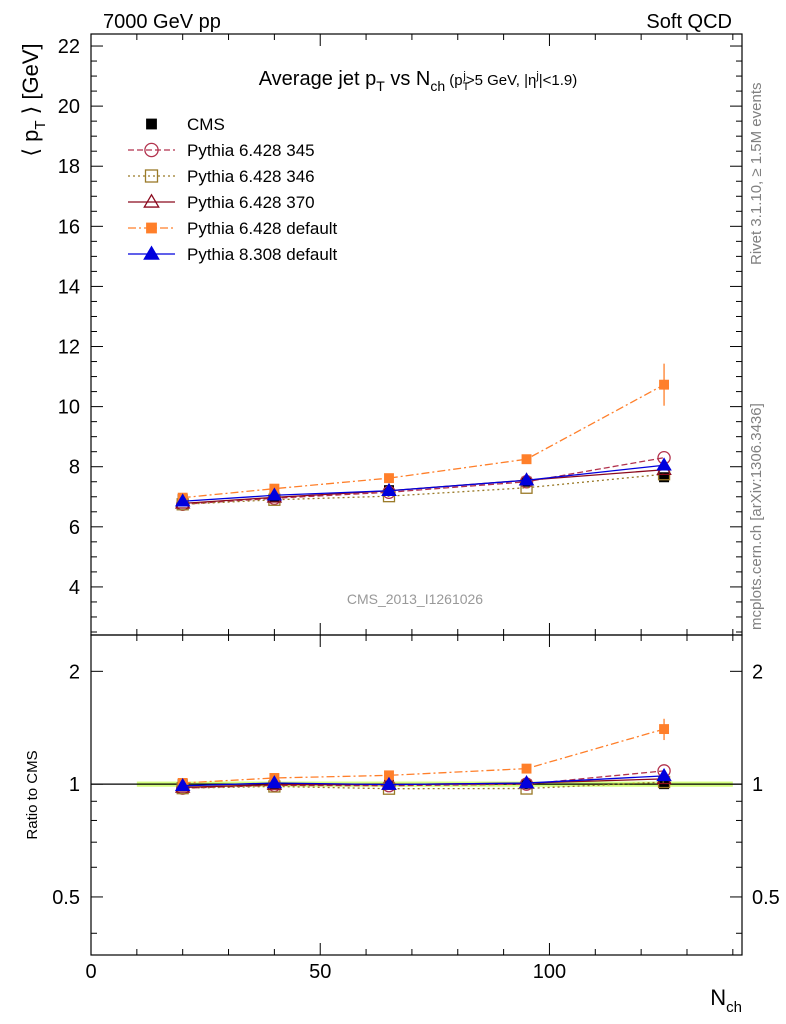 The height and width of the screenshot is (1024, 786). What do you see at coordinates (66, 898) in the screenshot?
I see `ratio-tick-label-left: 0.5` at bounding box center [66, 898].